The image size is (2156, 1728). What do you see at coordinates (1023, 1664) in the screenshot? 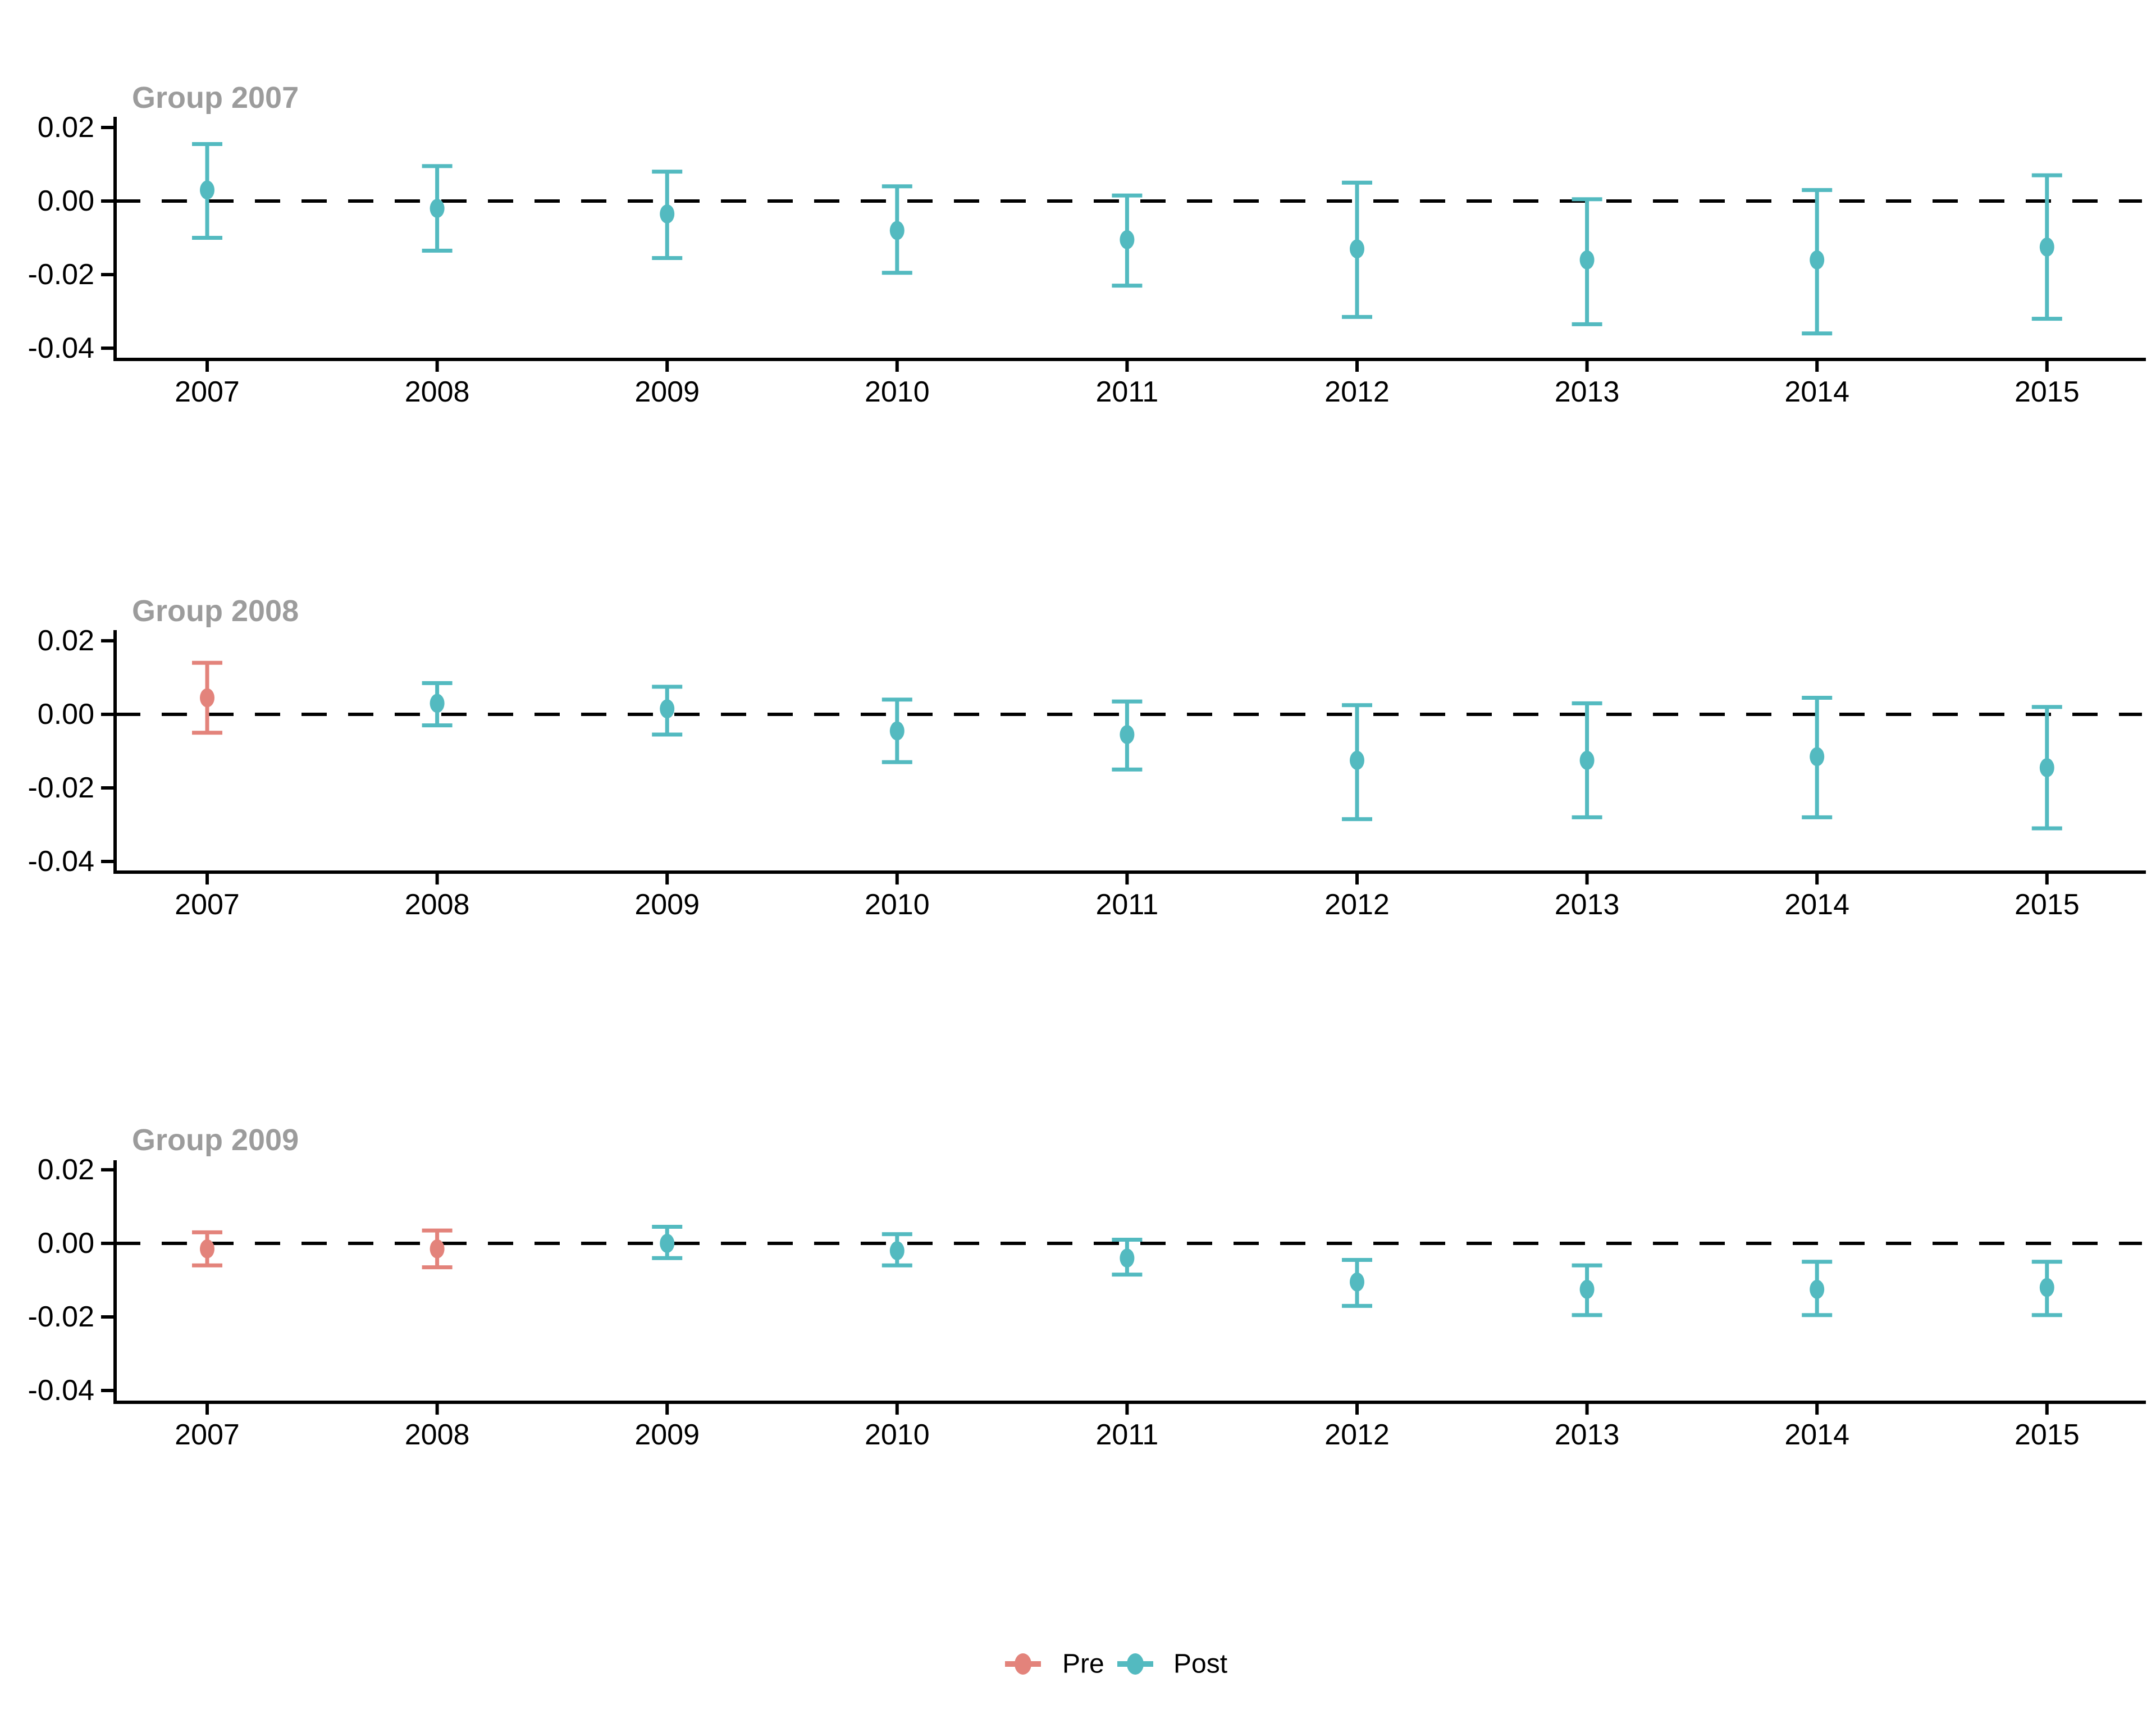
I see `pre-marker-point-icon` at bounding box center [1023, 1664].